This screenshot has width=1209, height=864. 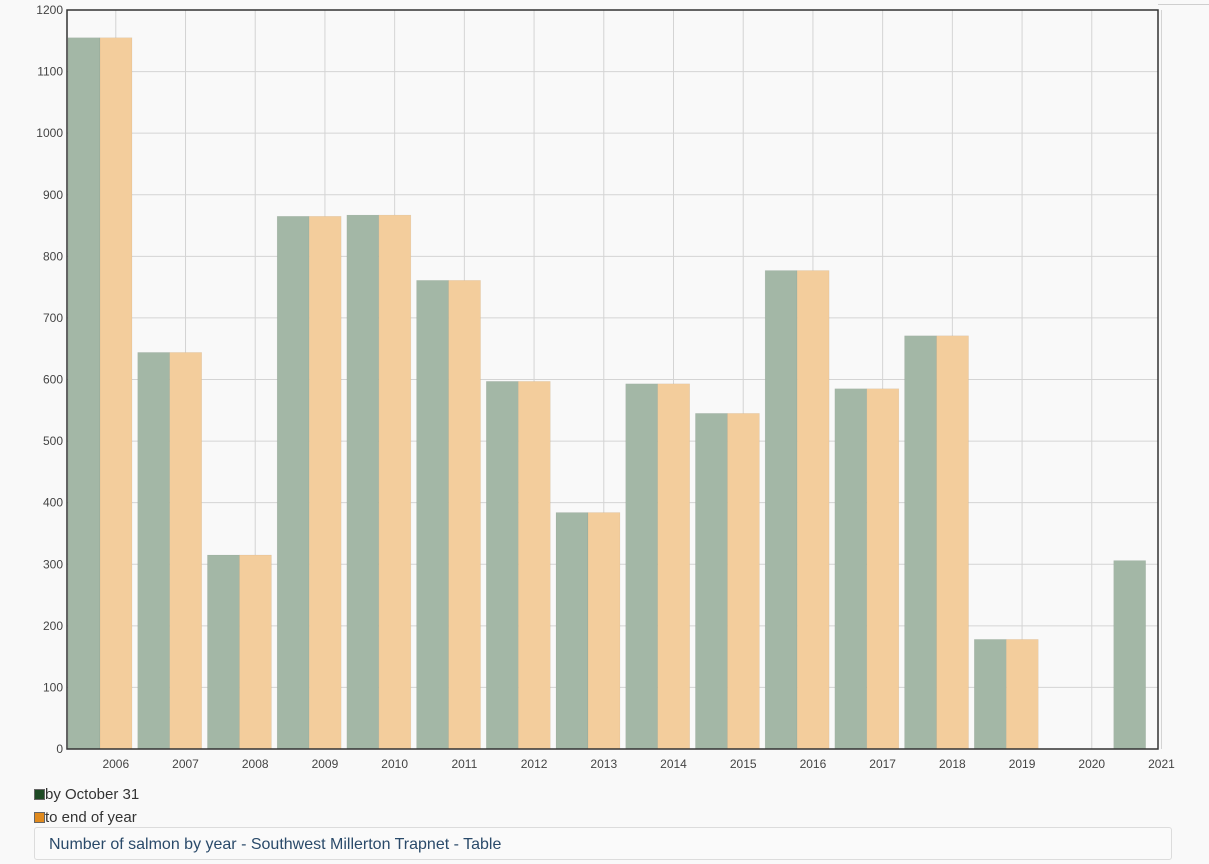 I want to click on bar-to-end-of-year-2013, so click(x=604, y=631).